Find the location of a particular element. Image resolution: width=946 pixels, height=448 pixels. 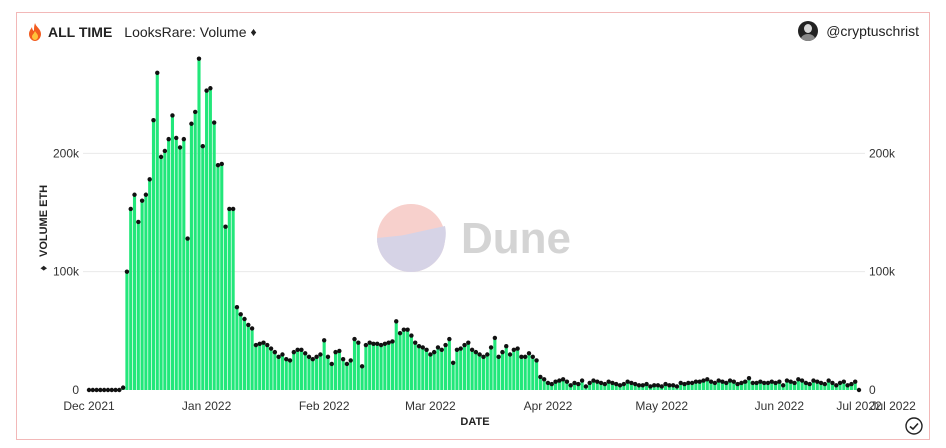

check-circle-icon is located at coordinates (914, 426).